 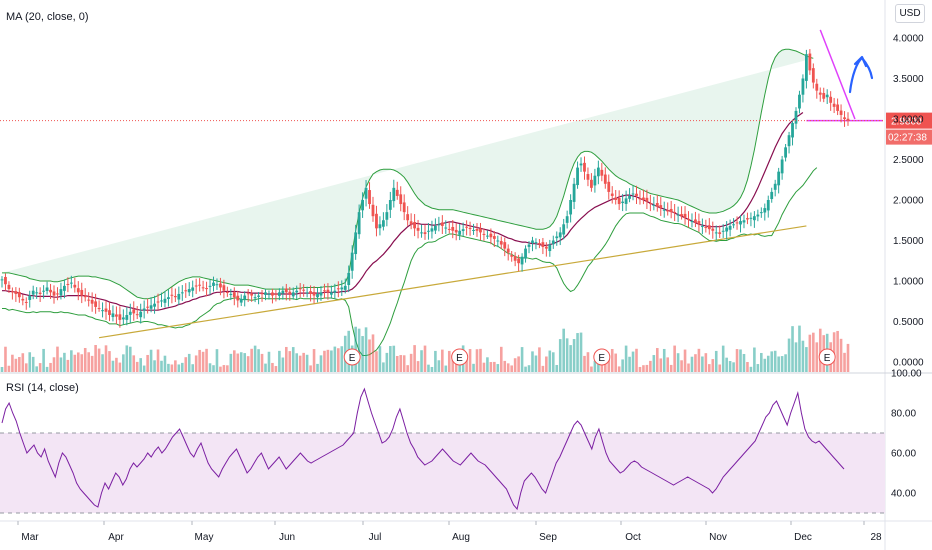 I want to click on price-tick-label: 0.0000, so click(x=908, y=363).